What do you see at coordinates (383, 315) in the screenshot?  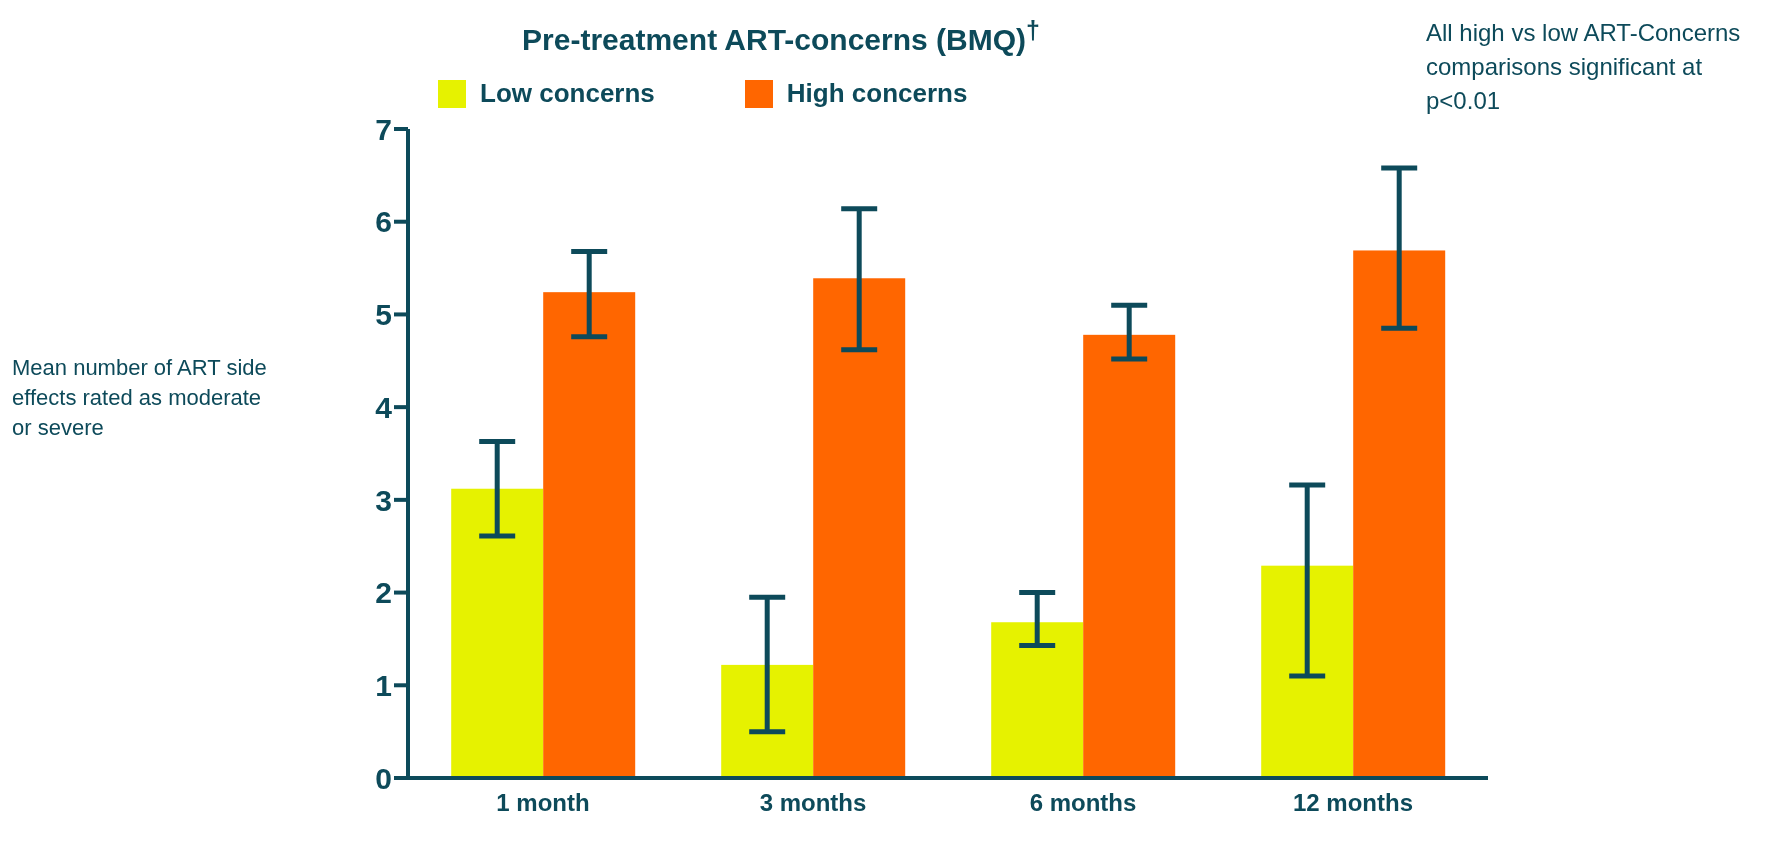 I see `y-tick-label: 5` at bounding box center [383, 315].